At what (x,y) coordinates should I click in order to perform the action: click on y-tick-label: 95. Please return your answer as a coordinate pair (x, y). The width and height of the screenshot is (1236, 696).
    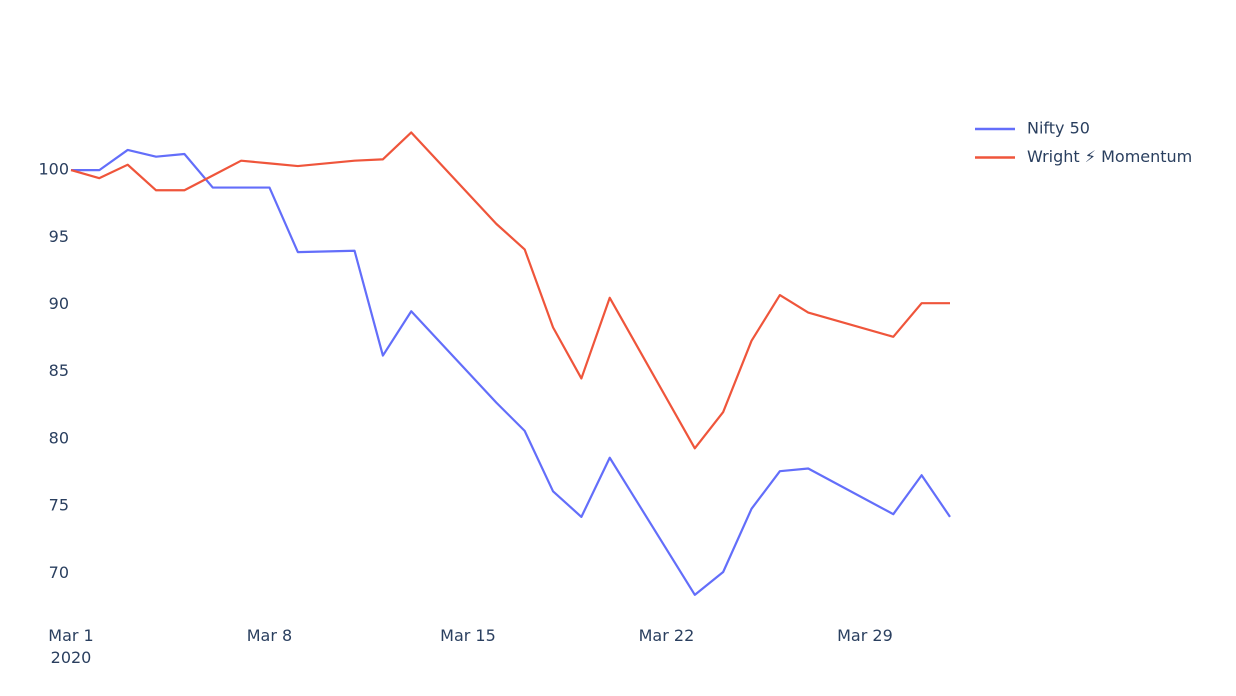
    Looking at the image, I should click on (59, 236).